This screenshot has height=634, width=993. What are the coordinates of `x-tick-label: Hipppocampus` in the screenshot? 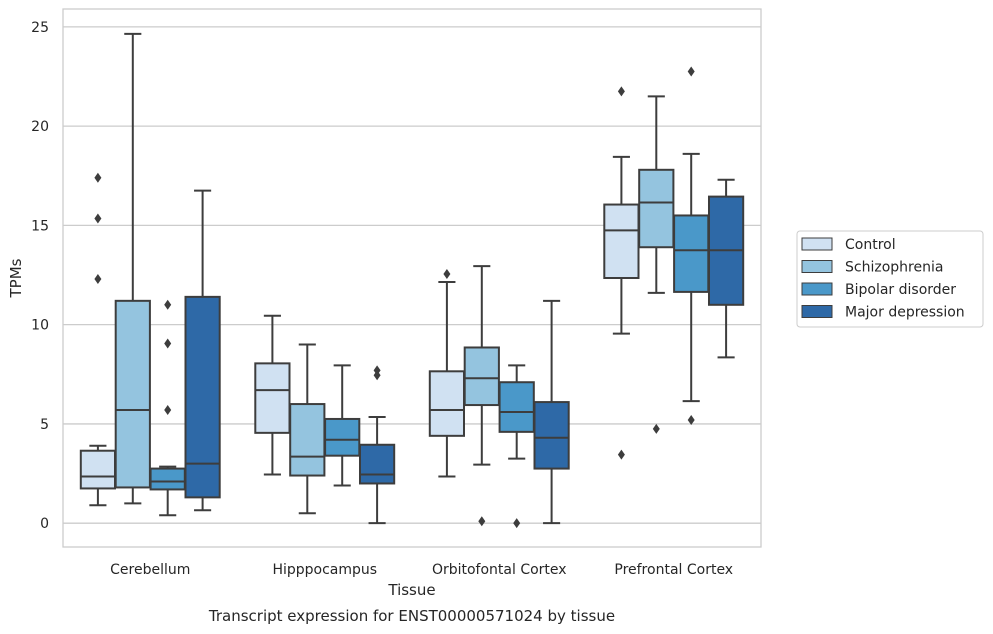 It's located at (324, 570).